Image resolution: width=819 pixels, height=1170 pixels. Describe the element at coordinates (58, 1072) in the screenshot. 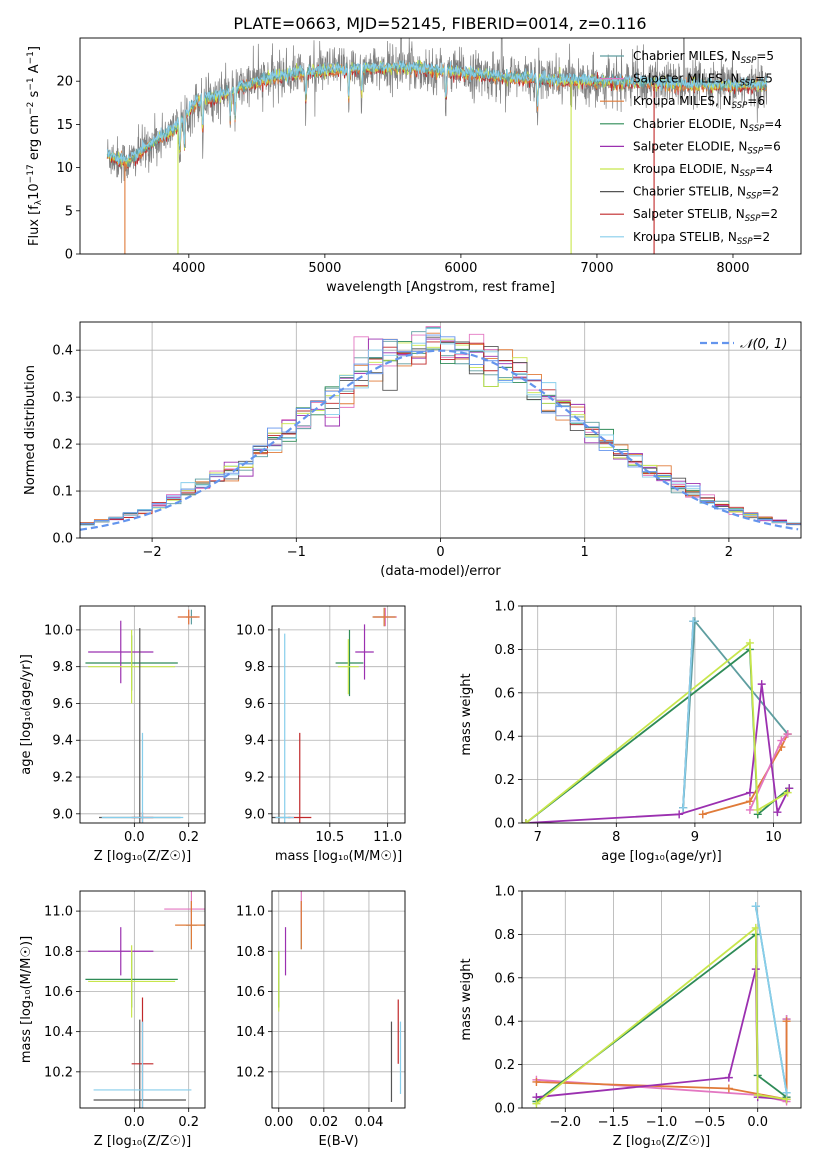

I see `y-tick-label: 10.2` at that location.